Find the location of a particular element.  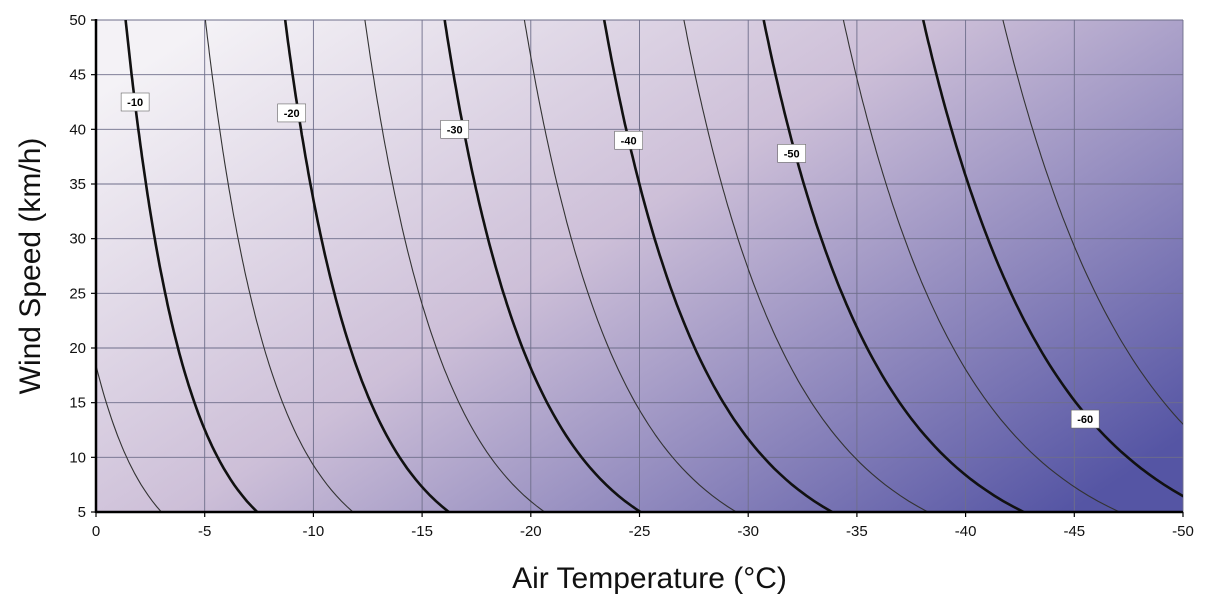

contour-label-minus-30: -30 is located at coordinates (455, 129).